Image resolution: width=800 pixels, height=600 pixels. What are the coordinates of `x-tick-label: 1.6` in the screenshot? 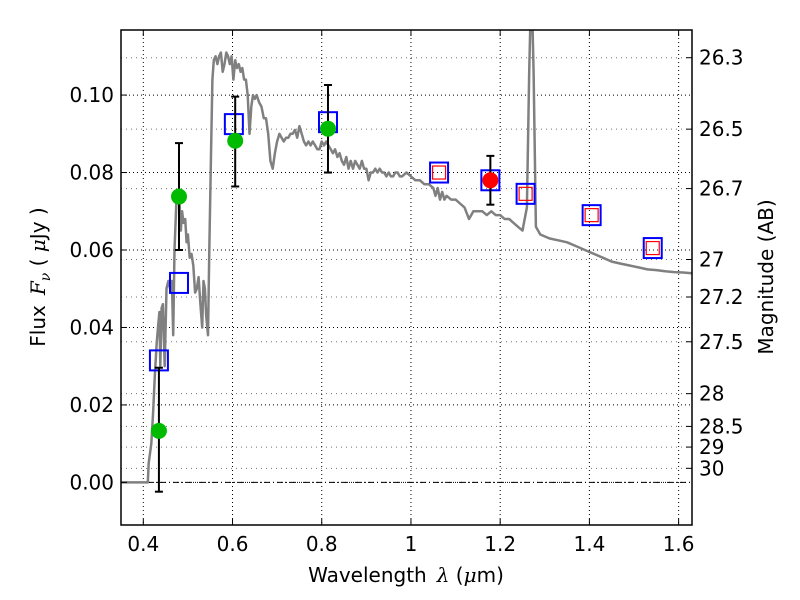 It's located at (679, 544).